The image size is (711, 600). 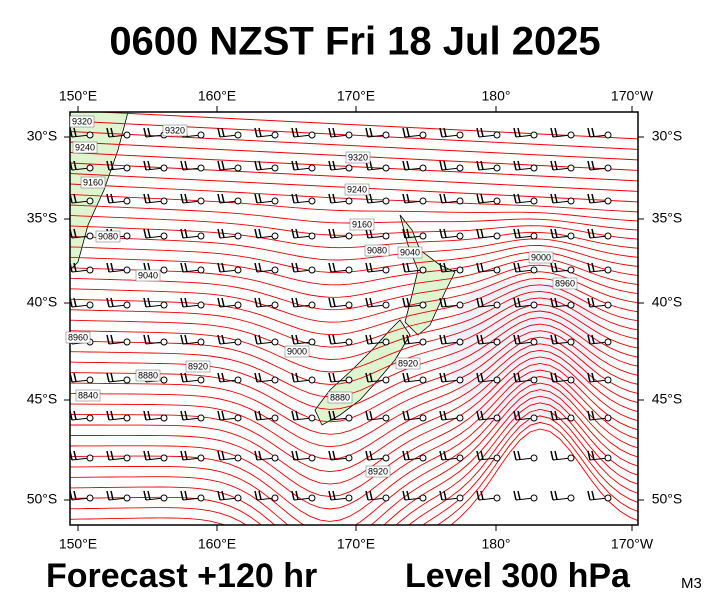 What do you see at coordinates (217, 544) in the screenshot?
I see `longitude-label-bottom: 160°E` at bounding box center [217, 544].